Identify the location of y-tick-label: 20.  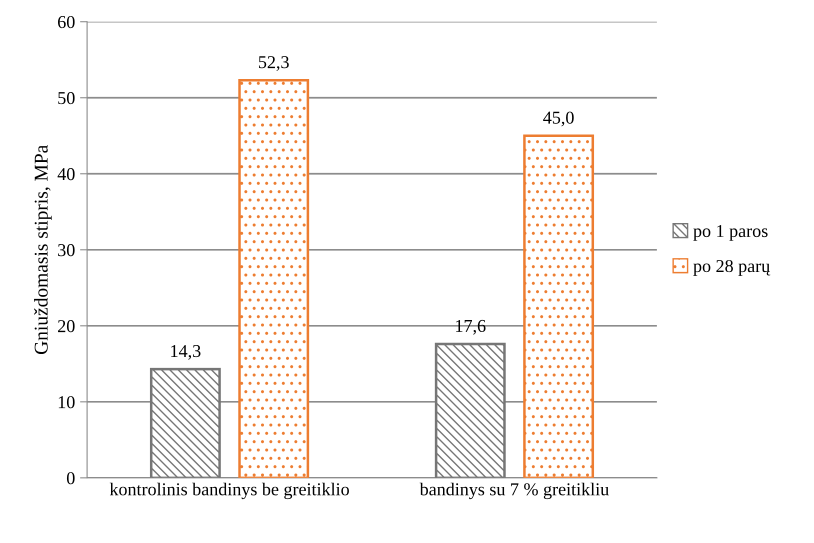
(66, 326).